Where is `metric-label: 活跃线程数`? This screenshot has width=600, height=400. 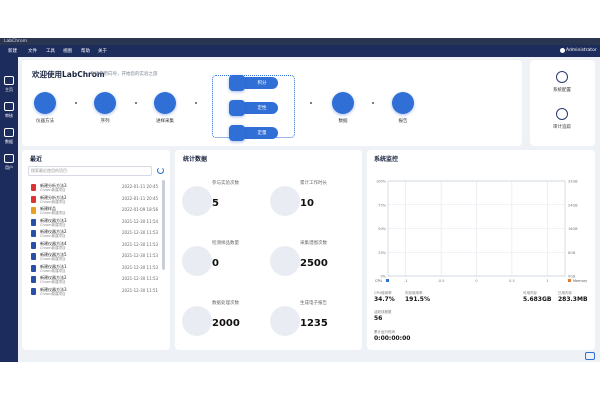
metric-label: 活跃线程数 is located at coordinates (383, 312).